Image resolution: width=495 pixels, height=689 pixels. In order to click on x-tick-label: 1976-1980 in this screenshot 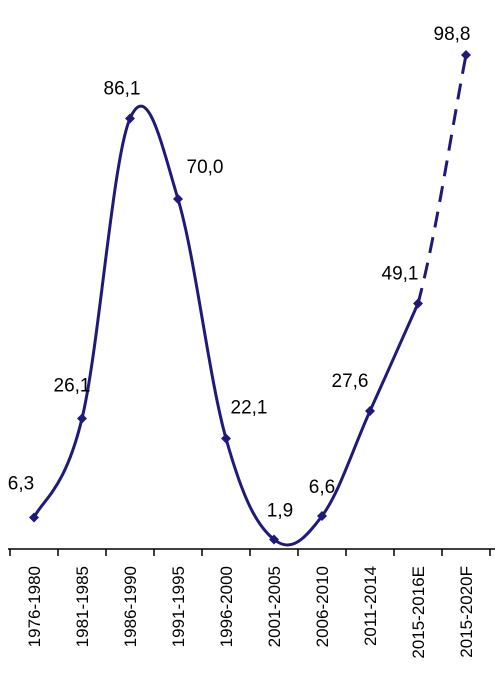, I will do `click(34, 606)`.